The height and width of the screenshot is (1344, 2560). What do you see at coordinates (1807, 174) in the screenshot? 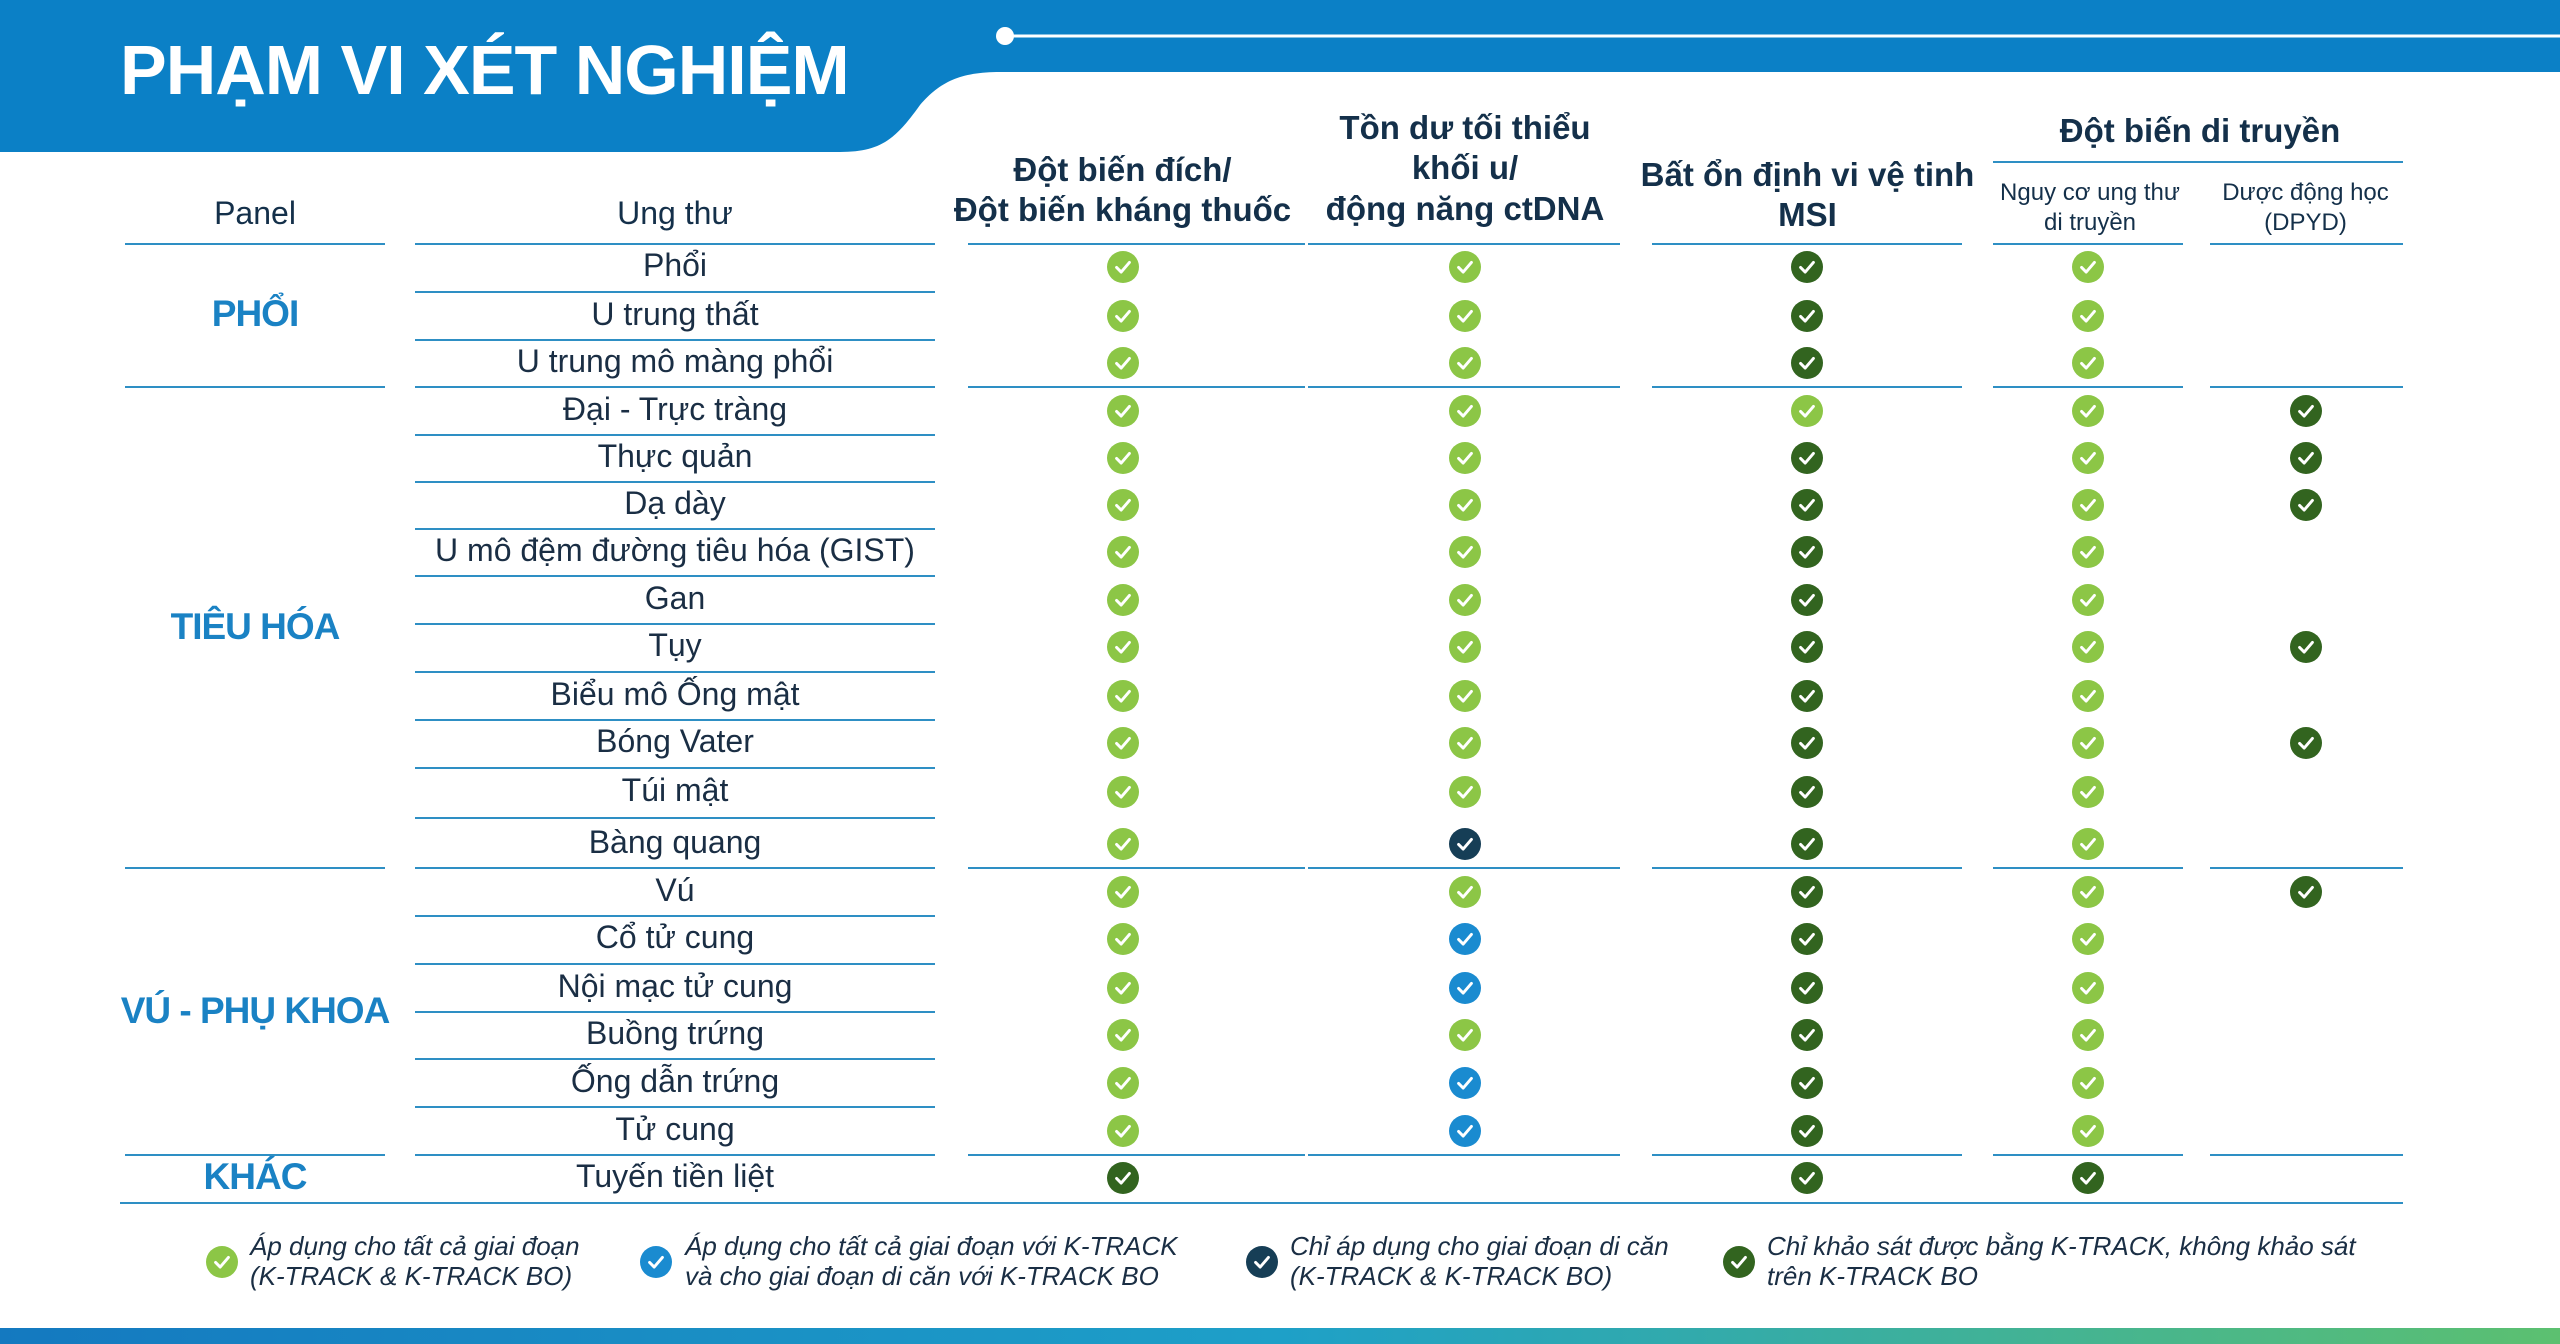
I see `header-msi-line1: Bất ổn định vi vệ tinh` at bounding box center [1807, 174].